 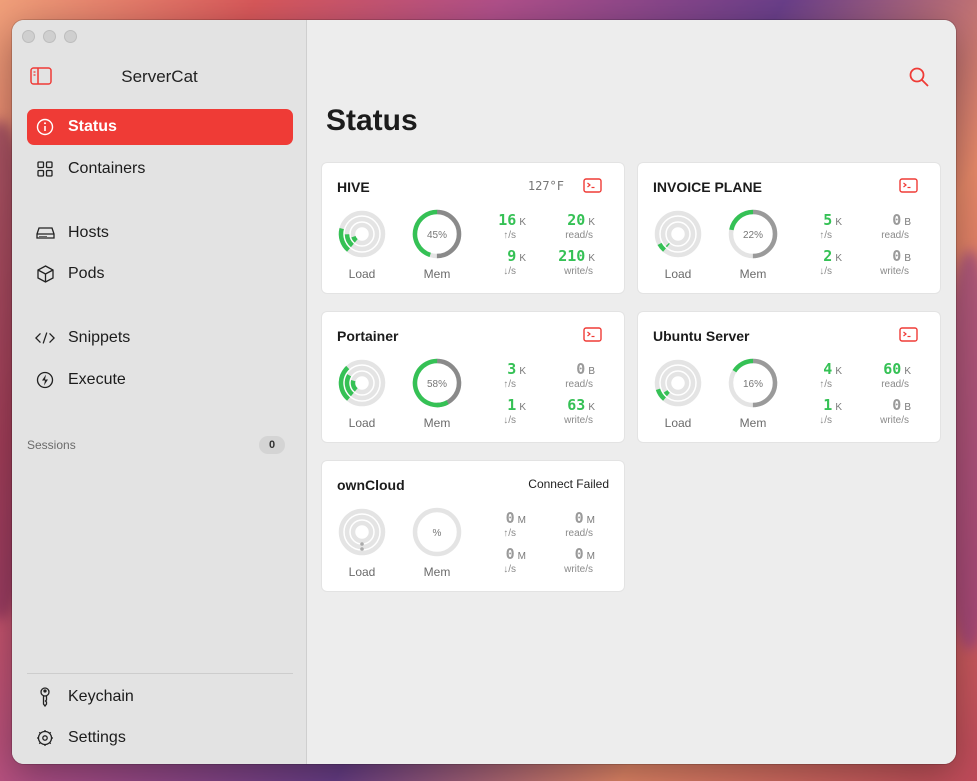 I want to click on sidebar-item-snippets: Snippets, so click(x=160, y=338).